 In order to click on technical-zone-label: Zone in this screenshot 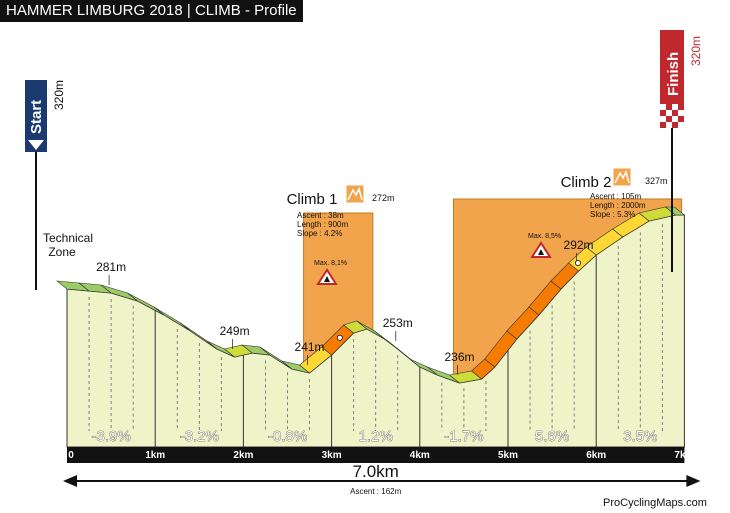, I will do `click(62, 252)`.